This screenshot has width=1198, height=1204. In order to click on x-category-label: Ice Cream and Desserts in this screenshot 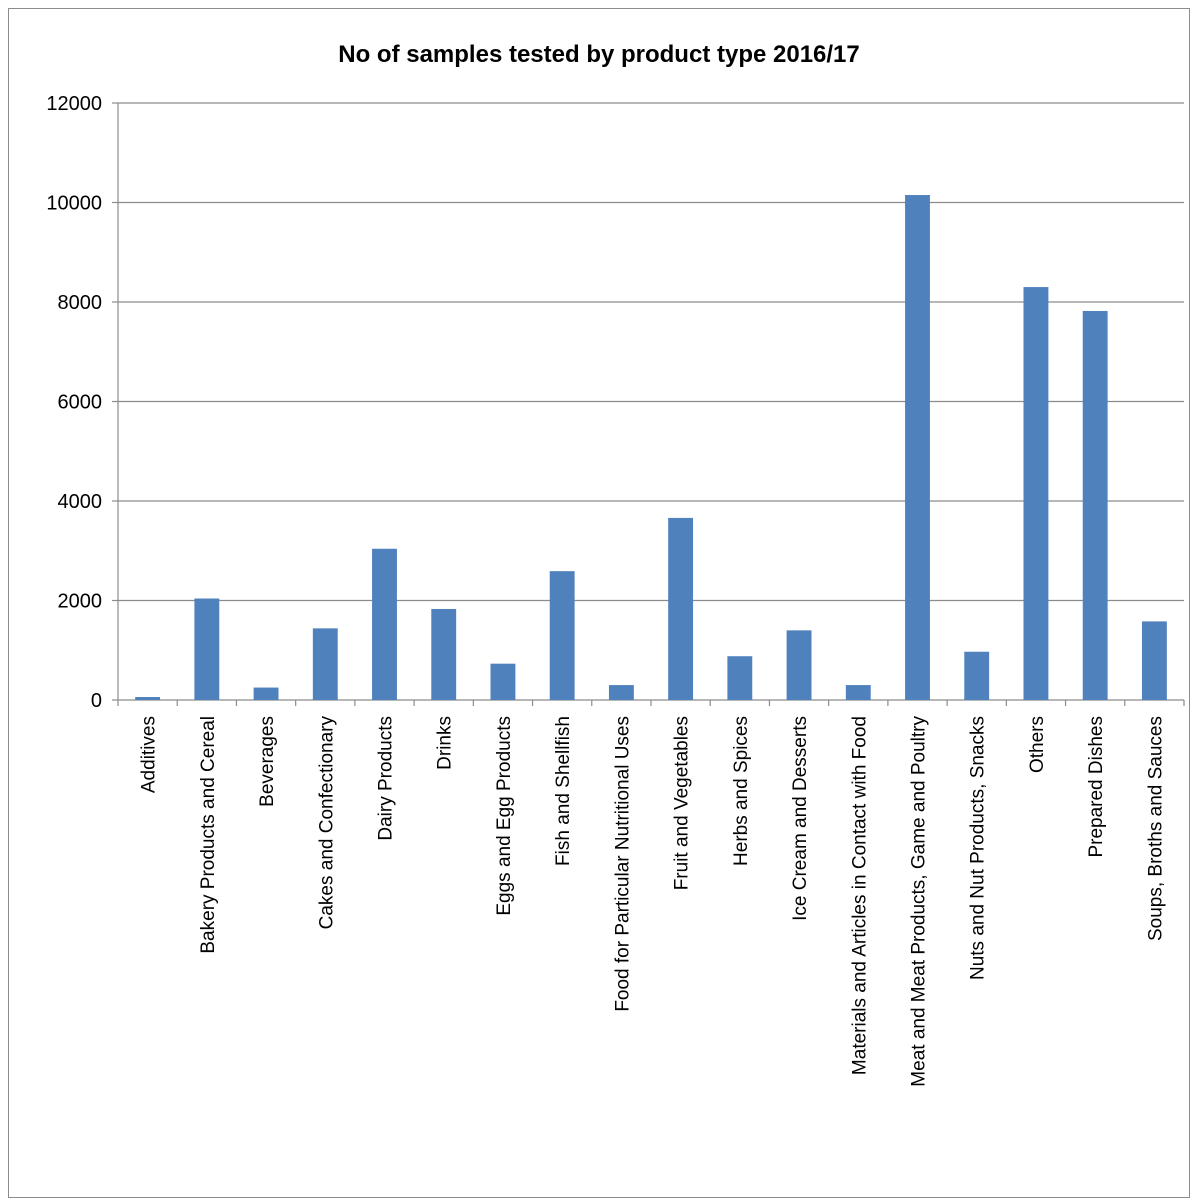, I will do `click(800, 818)`.